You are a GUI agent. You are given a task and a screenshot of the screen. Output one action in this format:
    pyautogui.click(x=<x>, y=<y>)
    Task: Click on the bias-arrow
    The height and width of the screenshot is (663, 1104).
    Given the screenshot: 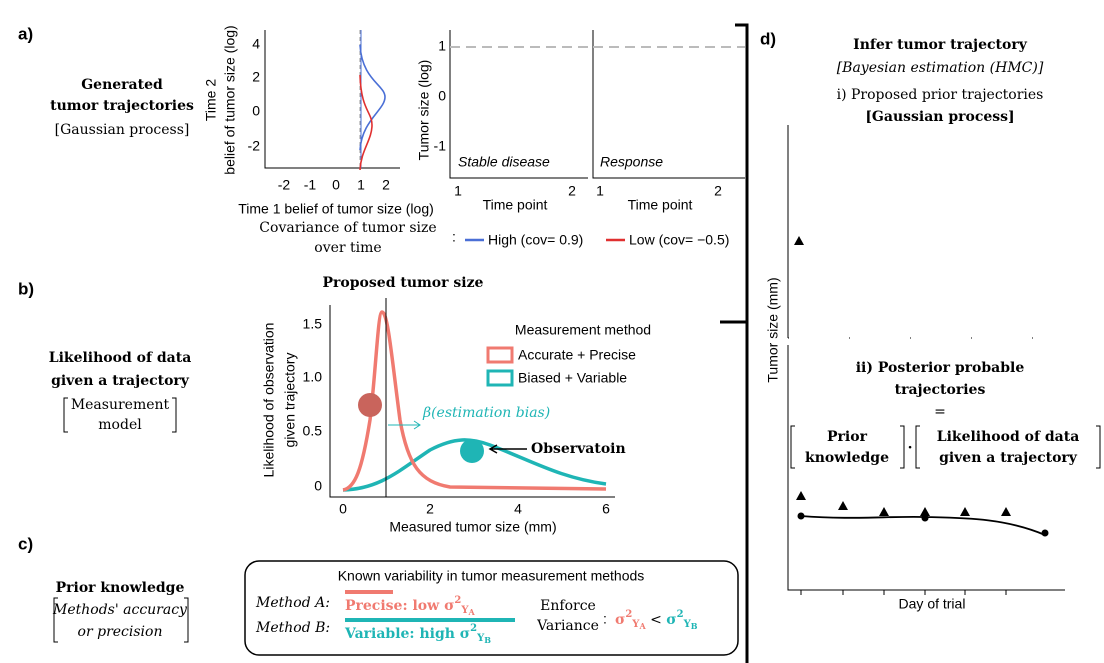 What is the action you would take?
    pyautogui.click(x=404, y=425)
    